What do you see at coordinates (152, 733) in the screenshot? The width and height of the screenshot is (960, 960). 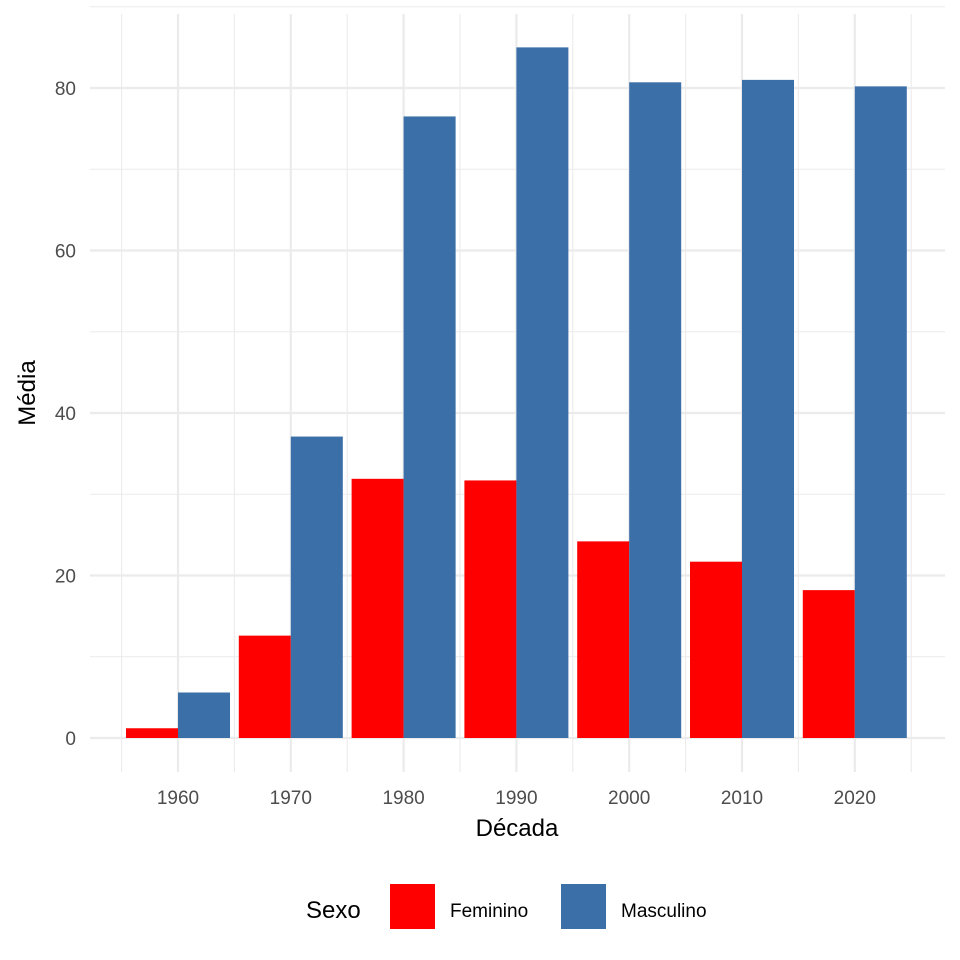 I see `bar-feminino-1960` at bounding box center [152, 733].